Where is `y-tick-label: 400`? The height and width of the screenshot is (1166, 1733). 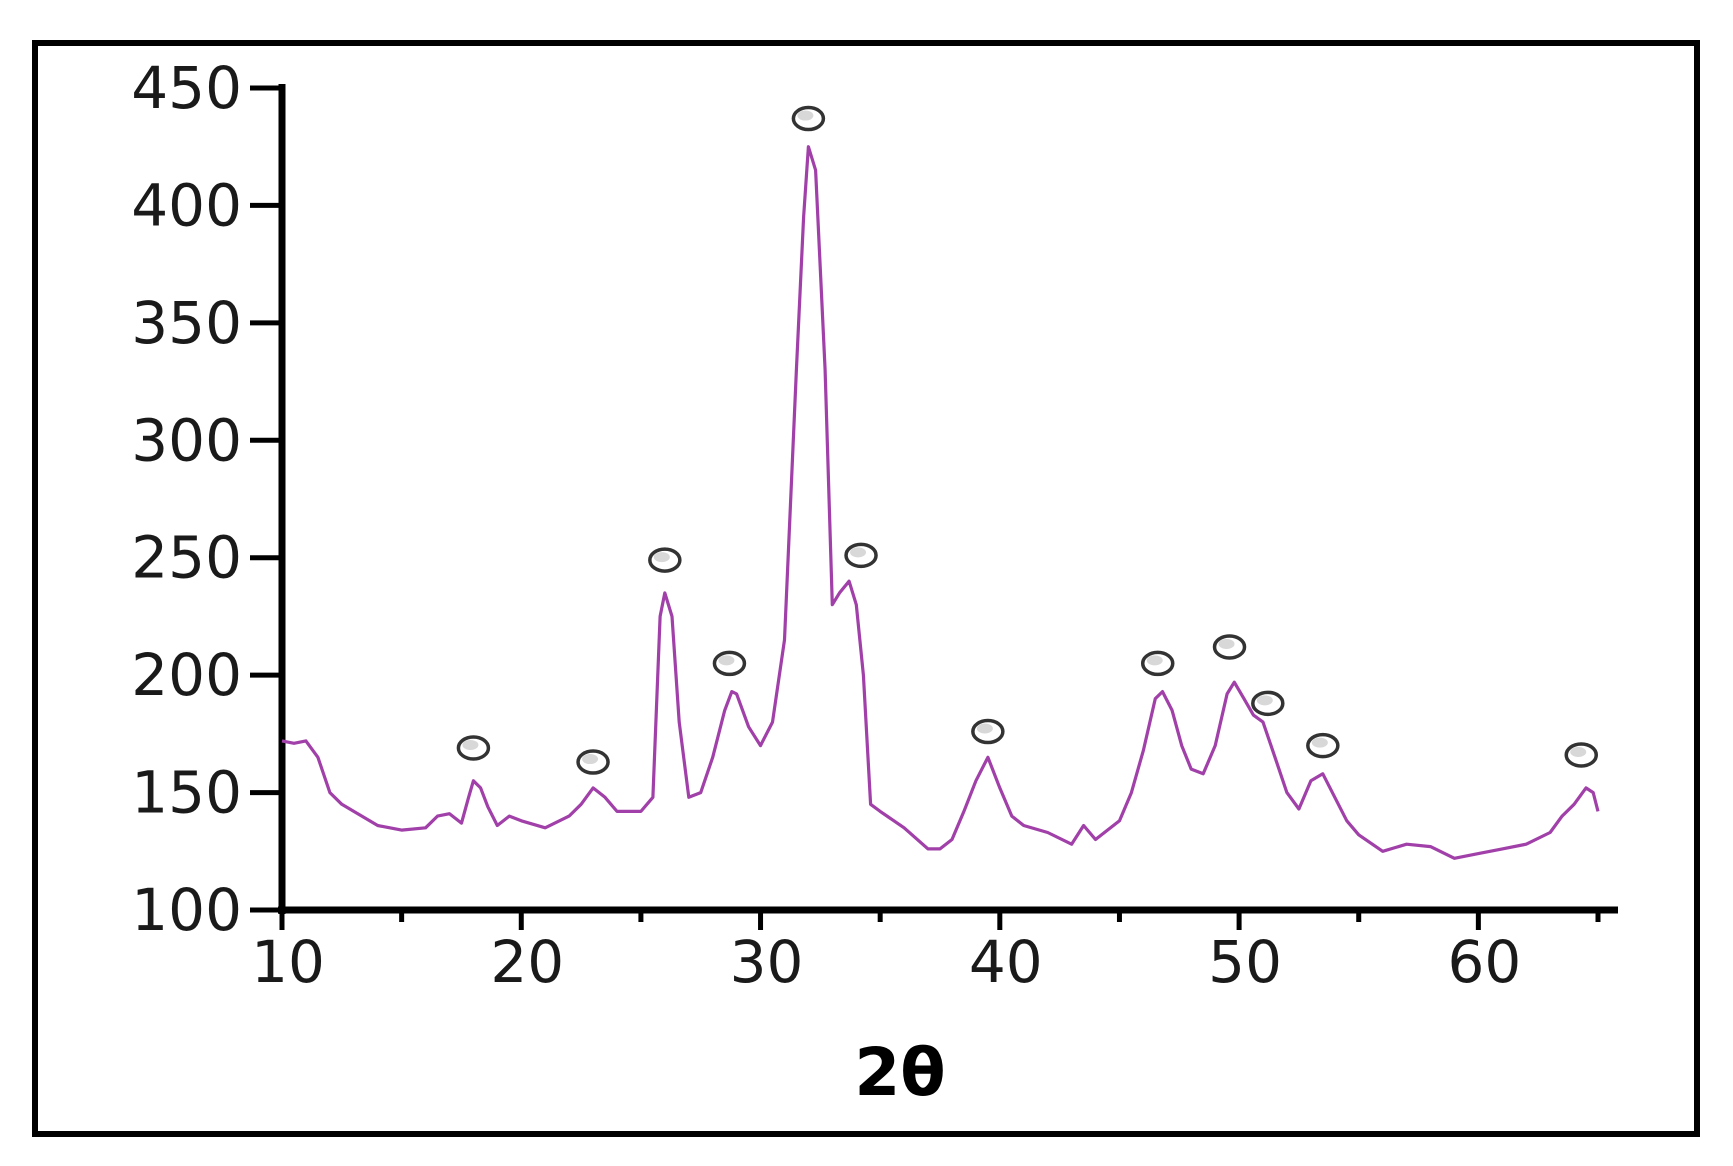
y-tick-label: 400 is located at coordinates (186, 205).